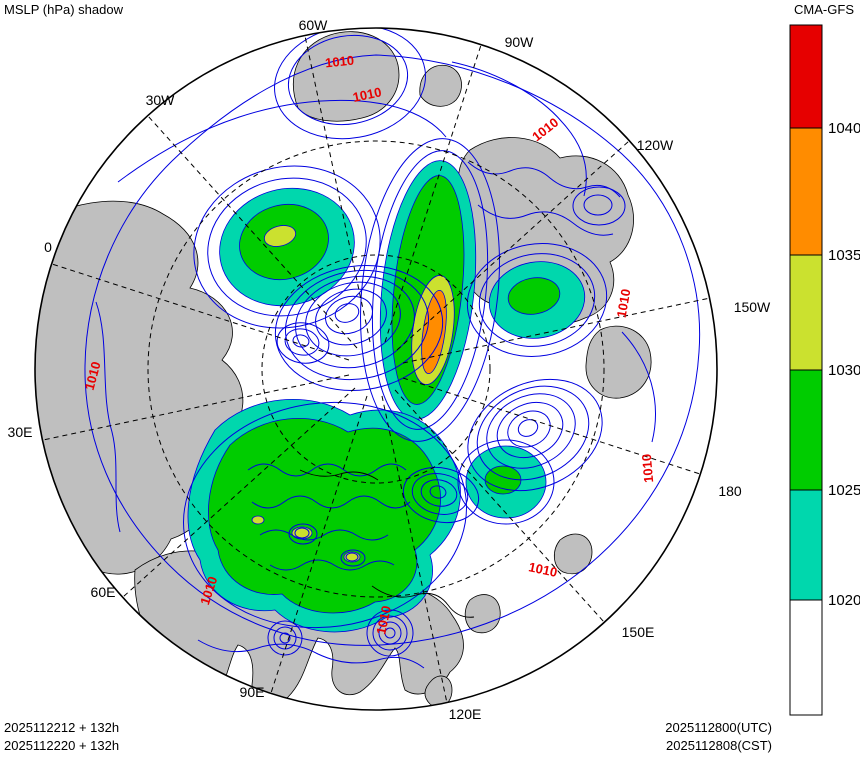 This screenshot has height=758, width=860. Describe the element at coordinates (844, 600) in the screenshot. I see `colorbar-label-1020: 1020` at that location.